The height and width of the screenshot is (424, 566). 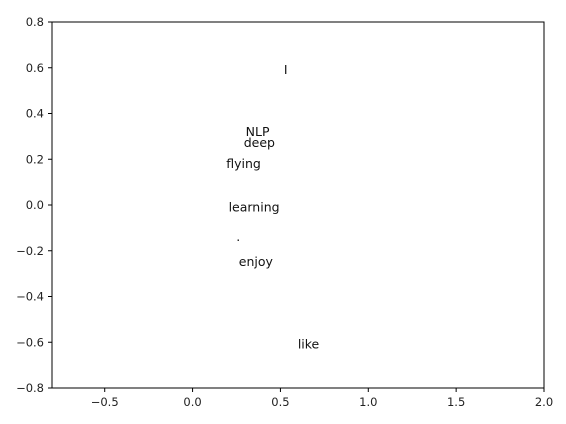 I want to click on point-label: like, so click(x=309, y=344).